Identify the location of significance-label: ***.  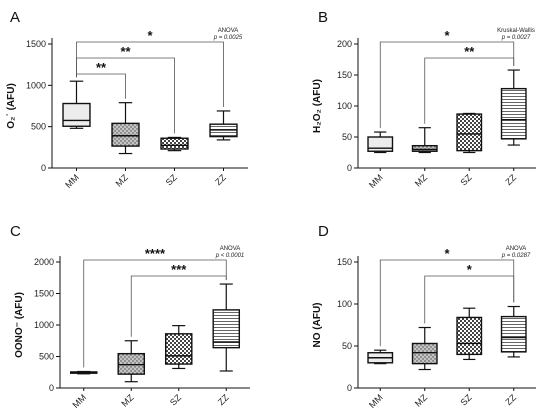
(179, 269).